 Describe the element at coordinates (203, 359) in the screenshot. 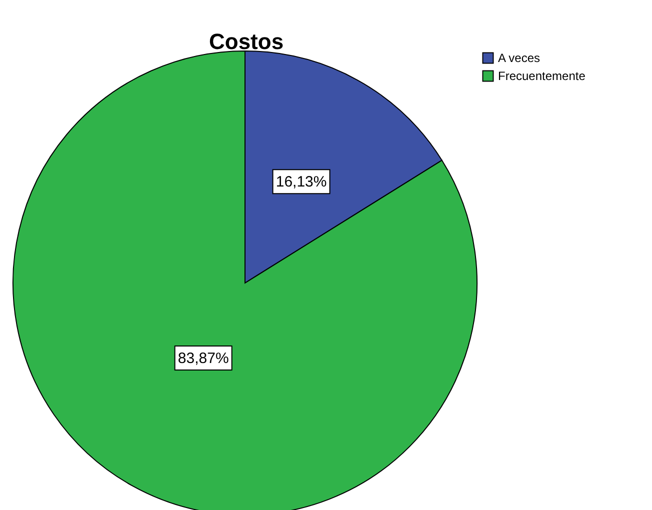

I see `data-label: 83,87%` at that location.